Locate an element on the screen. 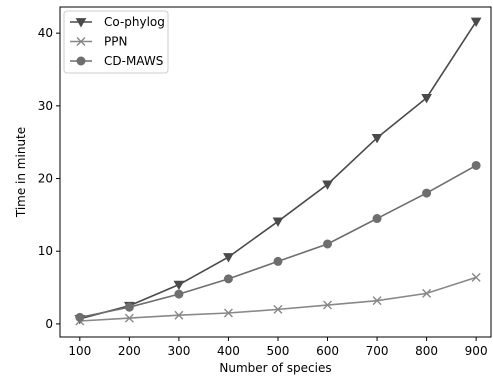  y-axis: 0 10 20 30 40 is located at coordinates (49, 178).